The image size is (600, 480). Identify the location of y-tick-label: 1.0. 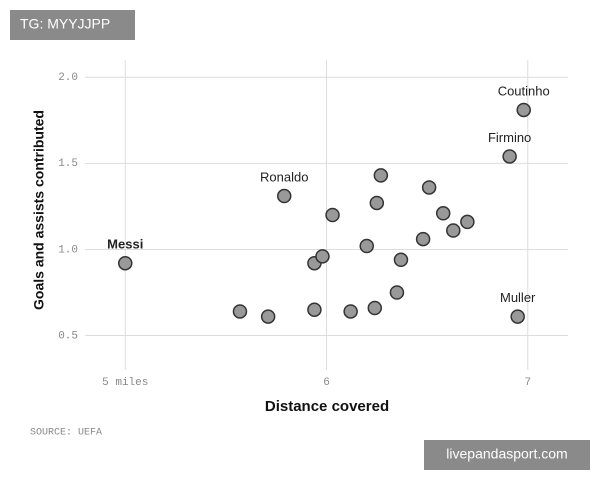
(68, 250).